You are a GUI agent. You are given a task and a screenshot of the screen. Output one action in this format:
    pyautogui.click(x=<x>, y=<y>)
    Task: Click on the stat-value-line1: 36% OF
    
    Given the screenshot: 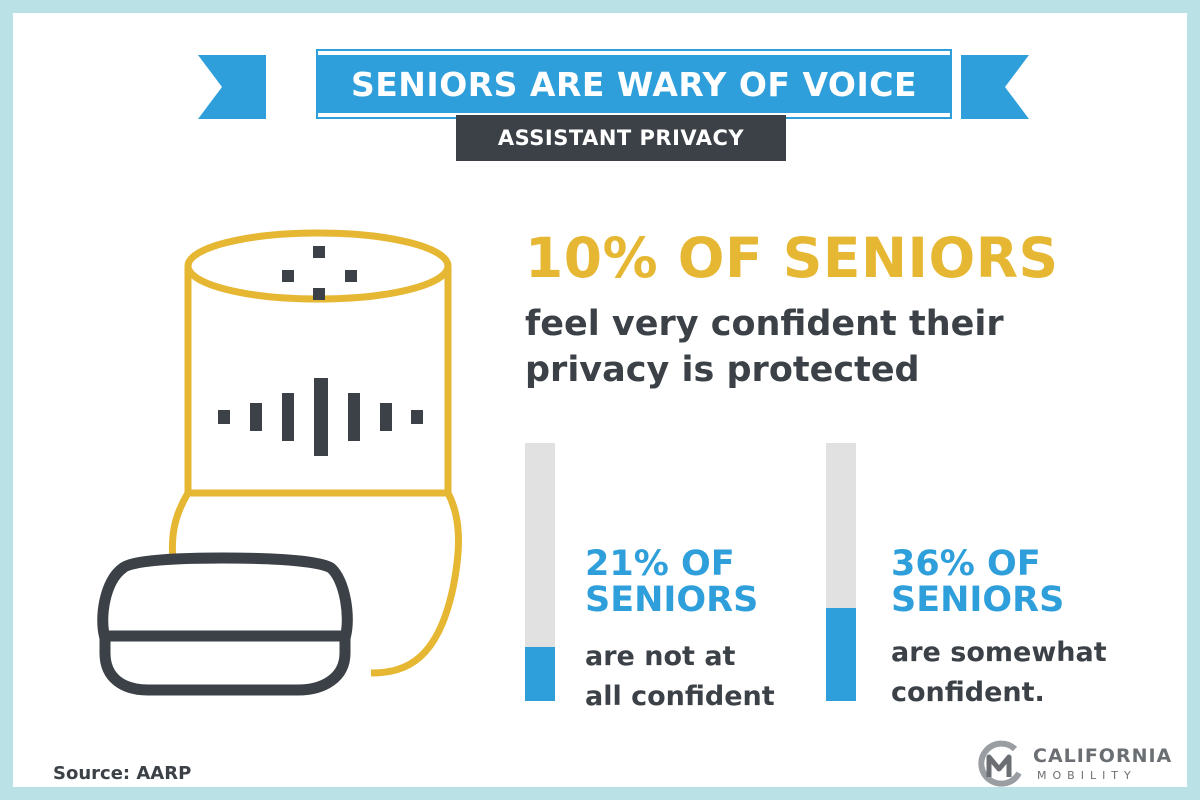 What is the action you would take?
    pyautogui.click(x=966, y=564)
    